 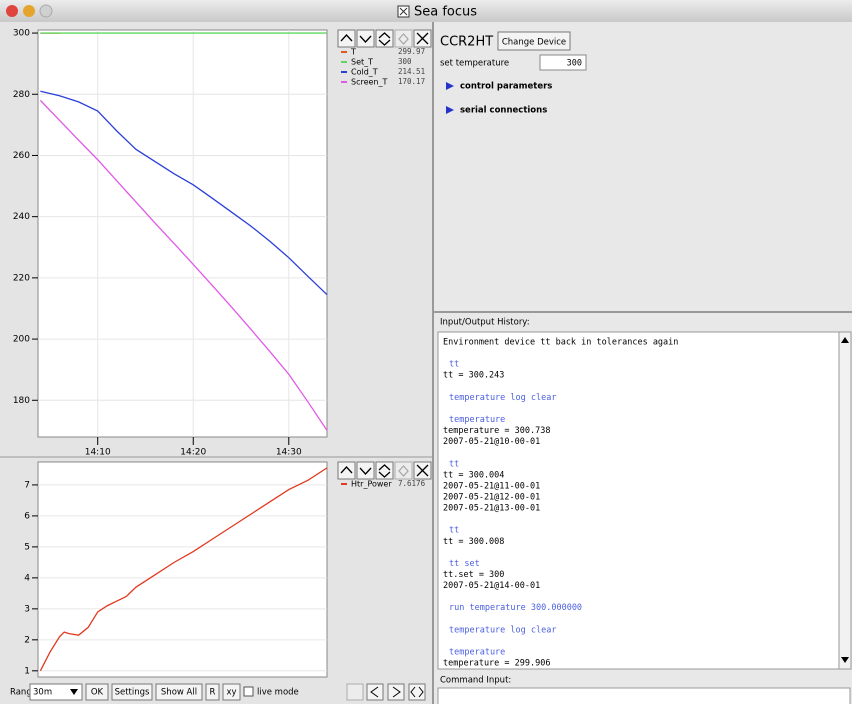 I want to click on history-label: Input/Output History:, so click(x=485, y=323).